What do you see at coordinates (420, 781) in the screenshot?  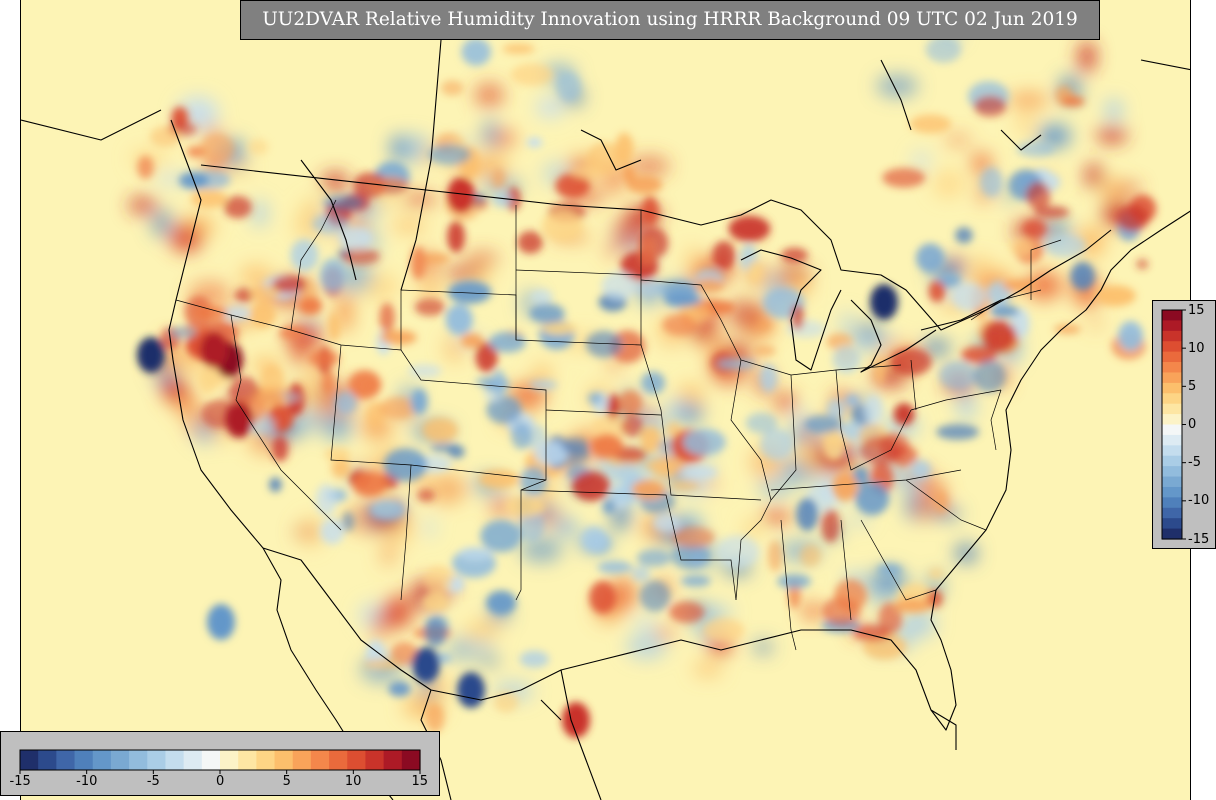 I see `colorbar-tick-label: 15` at bounding box center [420, 781].